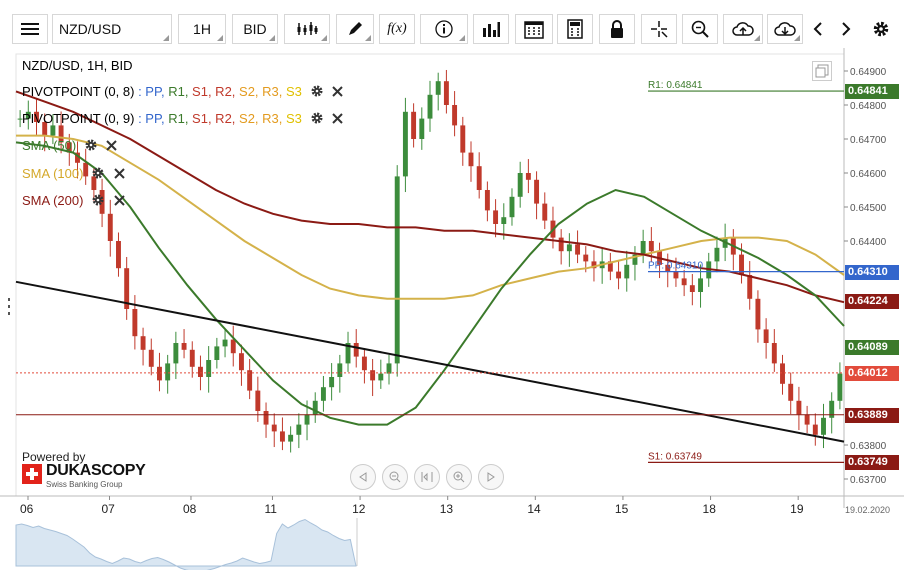 This screenshot has width=904, height=575. I want to click on chevron-left-icon, so click(817, 29).